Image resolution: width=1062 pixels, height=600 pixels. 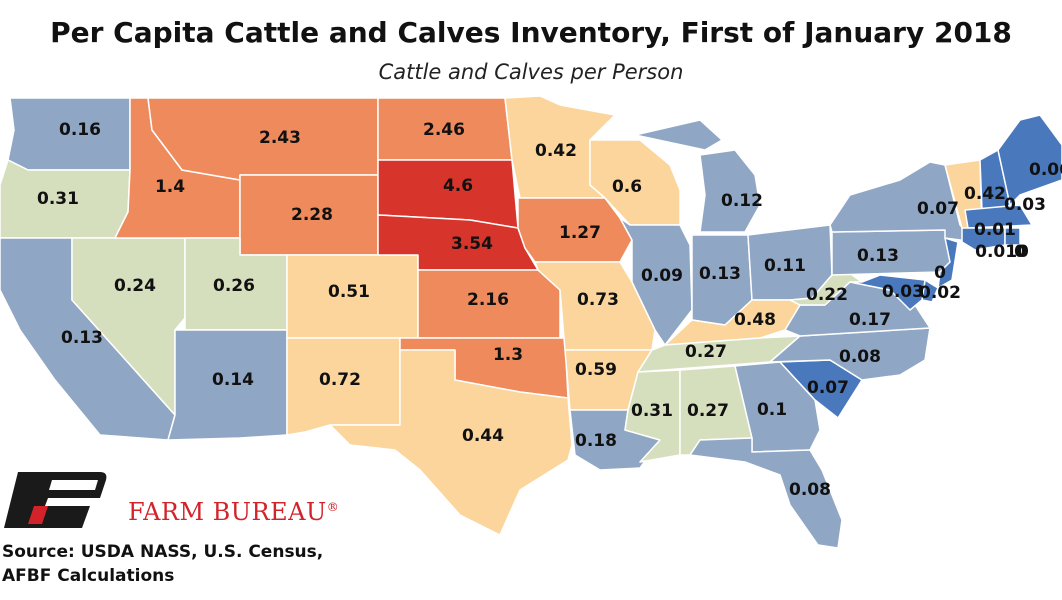 What do you see at coordinates (82, 338) in the screenshot?
I see `value-CA: 0.13` at bounding box center [82, 338].